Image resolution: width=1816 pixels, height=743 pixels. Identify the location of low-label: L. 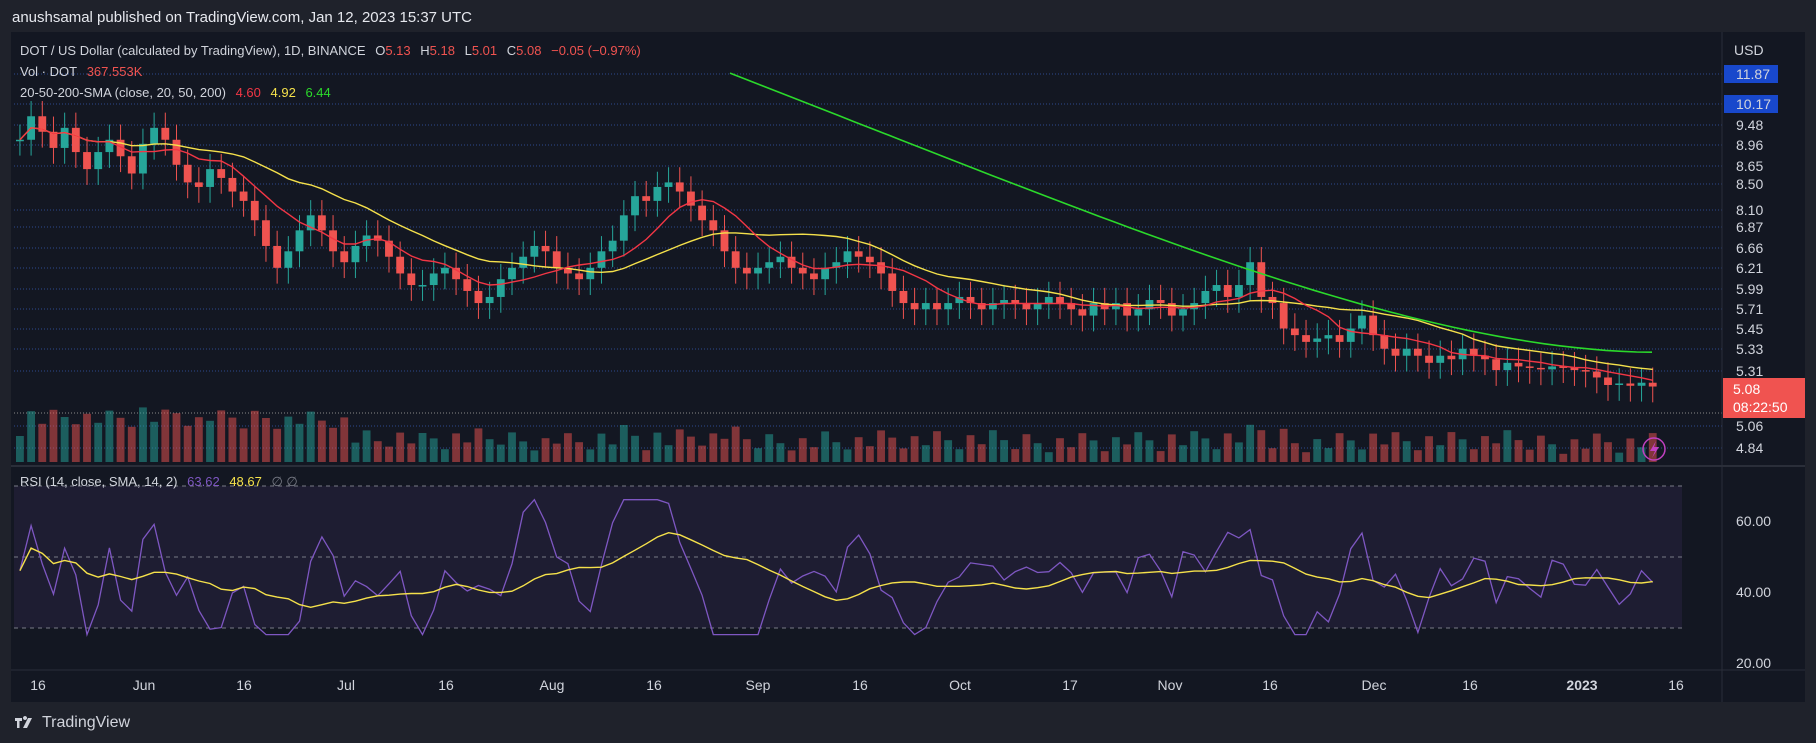
(468, 50).